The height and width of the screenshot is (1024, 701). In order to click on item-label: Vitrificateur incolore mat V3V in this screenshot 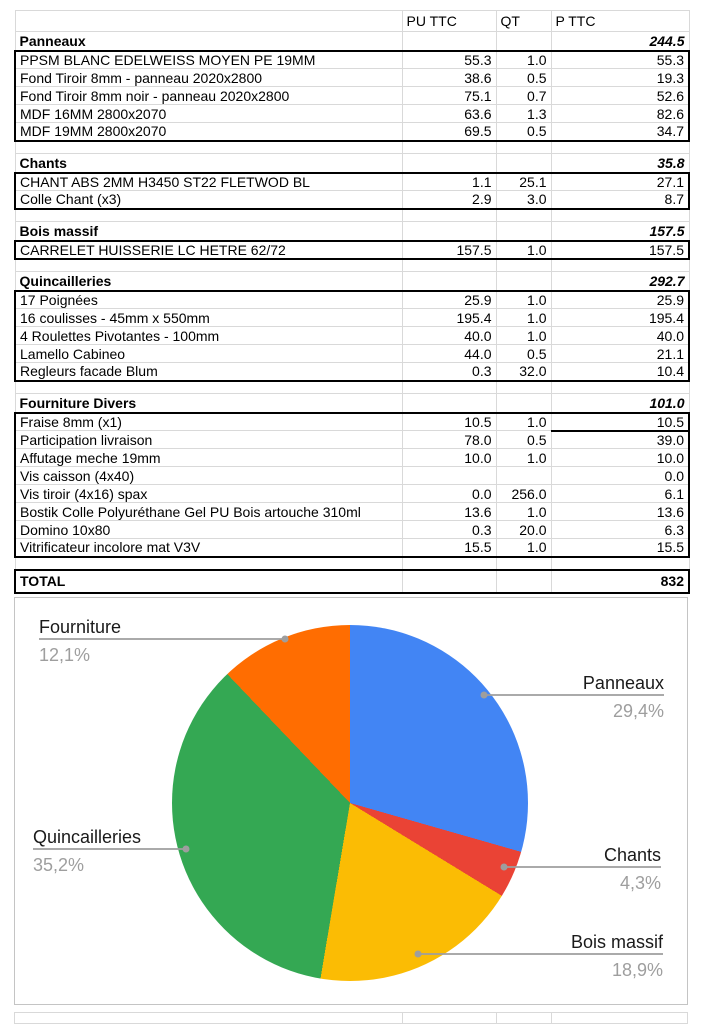, I will do `click(208, 548)`.